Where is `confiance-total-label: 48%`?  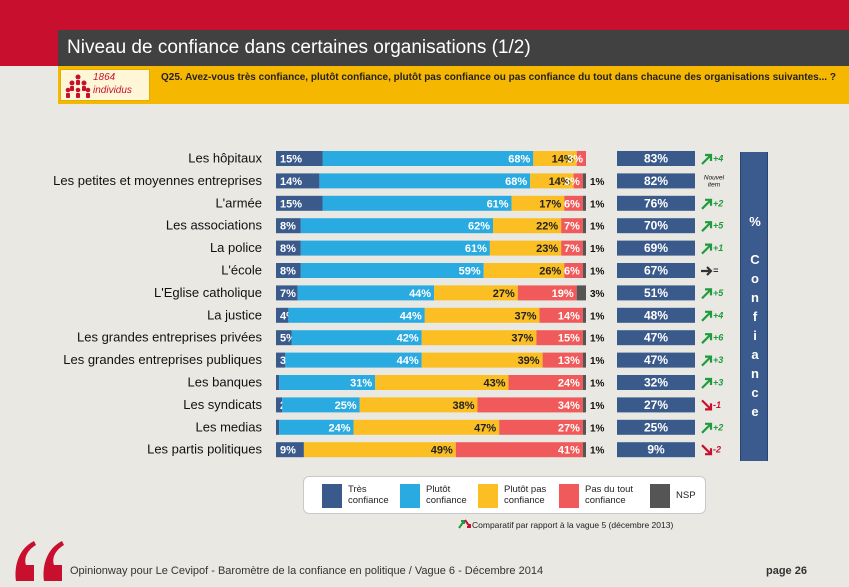 confiance-total-label: 48% is located at coordinates (656, 315).